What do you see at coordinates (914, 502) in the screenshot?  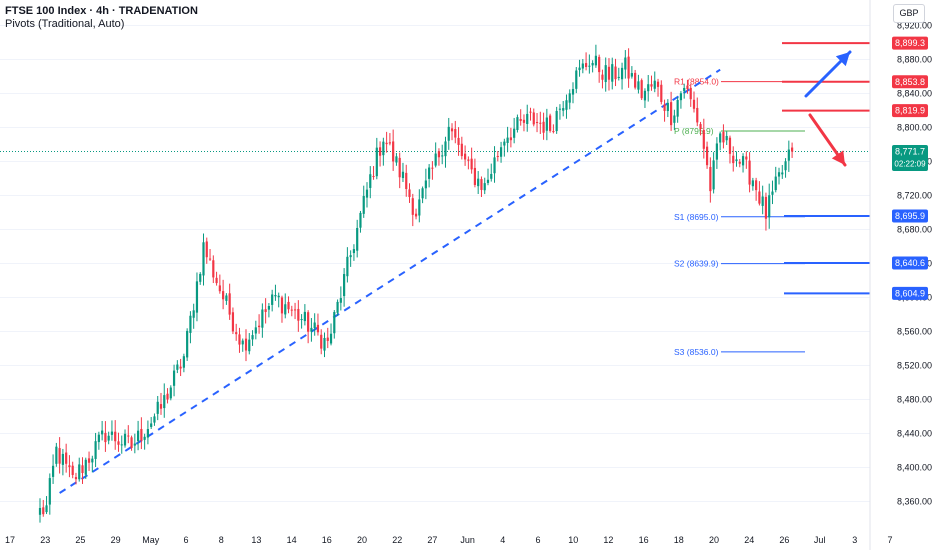 I see `y-tick-label: 8,360.000` at bounding box center [914, 502].